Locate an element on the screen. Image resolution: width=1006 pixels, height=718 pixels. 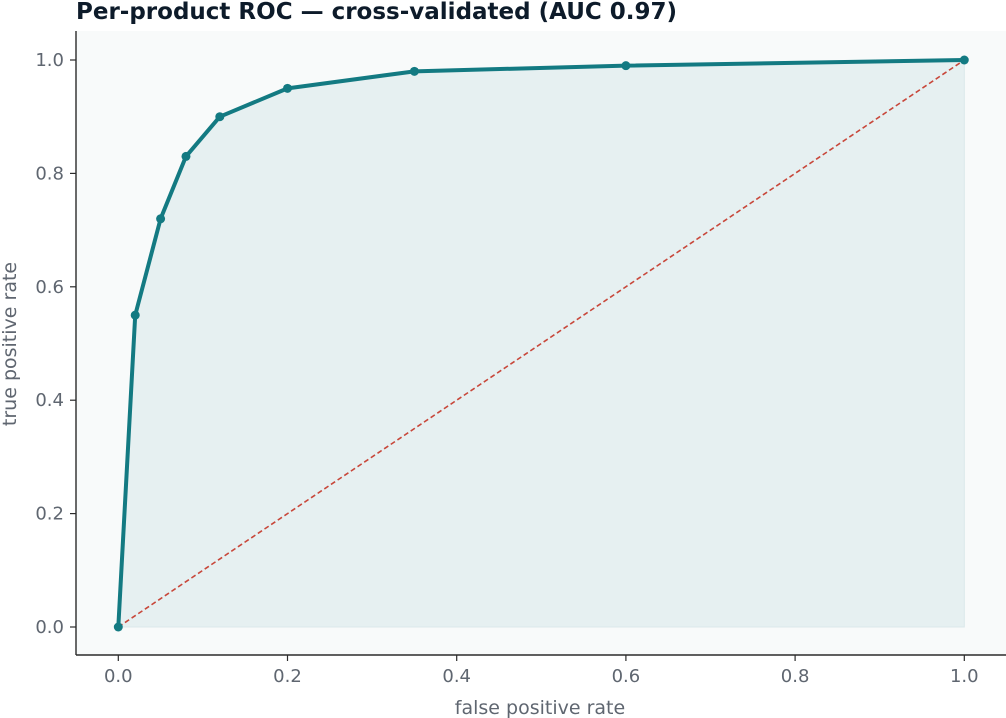
y-ticks: 0.0 0.2 0.4 0.6 0.8 1.0 is located at coordinates (55, 344).